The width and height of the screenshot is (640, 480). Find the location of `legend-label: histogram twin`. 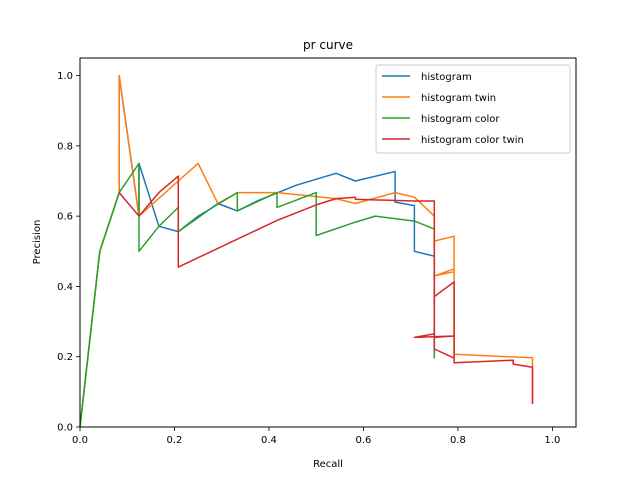

legend-label: histogram twin is located at coordinates (458, 98).